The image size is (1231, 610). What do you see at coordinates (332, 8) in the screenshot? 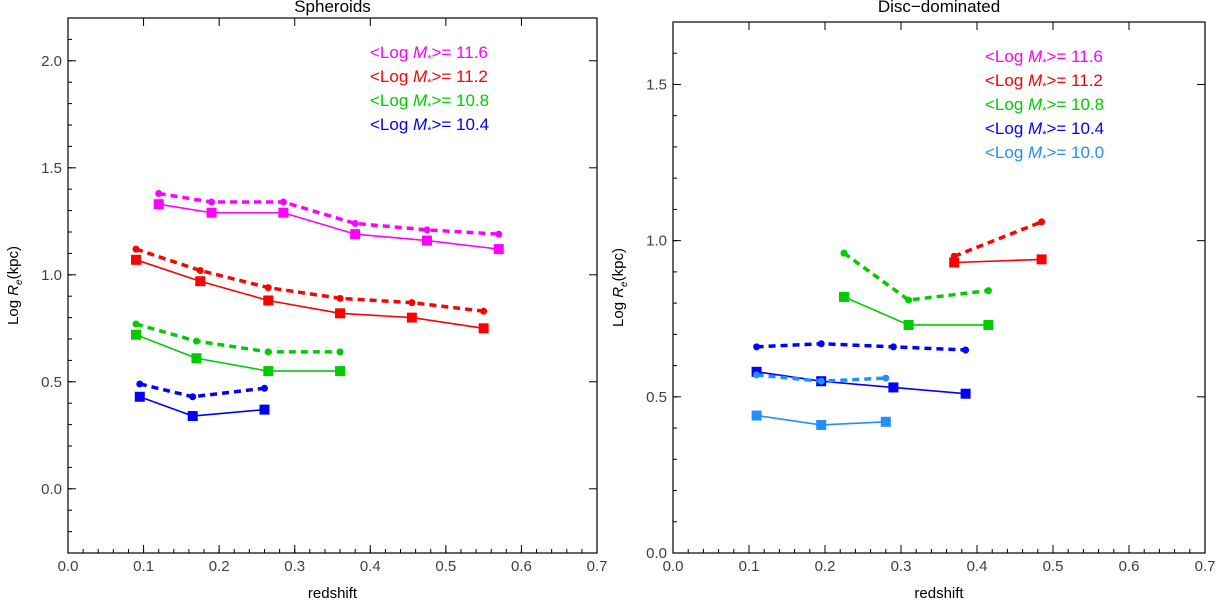
I see `chart-title: Spheroids` at bounding box center [332, 8].